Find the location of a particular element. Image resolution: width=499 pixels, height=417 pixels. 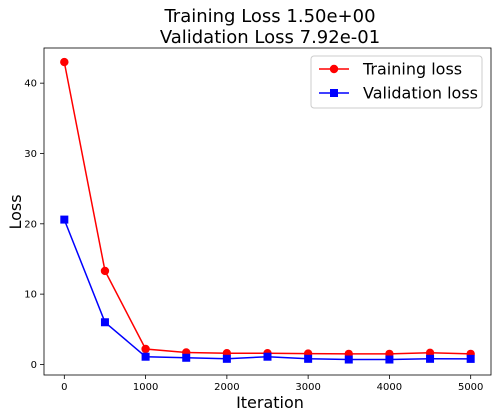

chart-title-line-2: Validation Loss 7.92e-01 is located at coordinates (270, 37).